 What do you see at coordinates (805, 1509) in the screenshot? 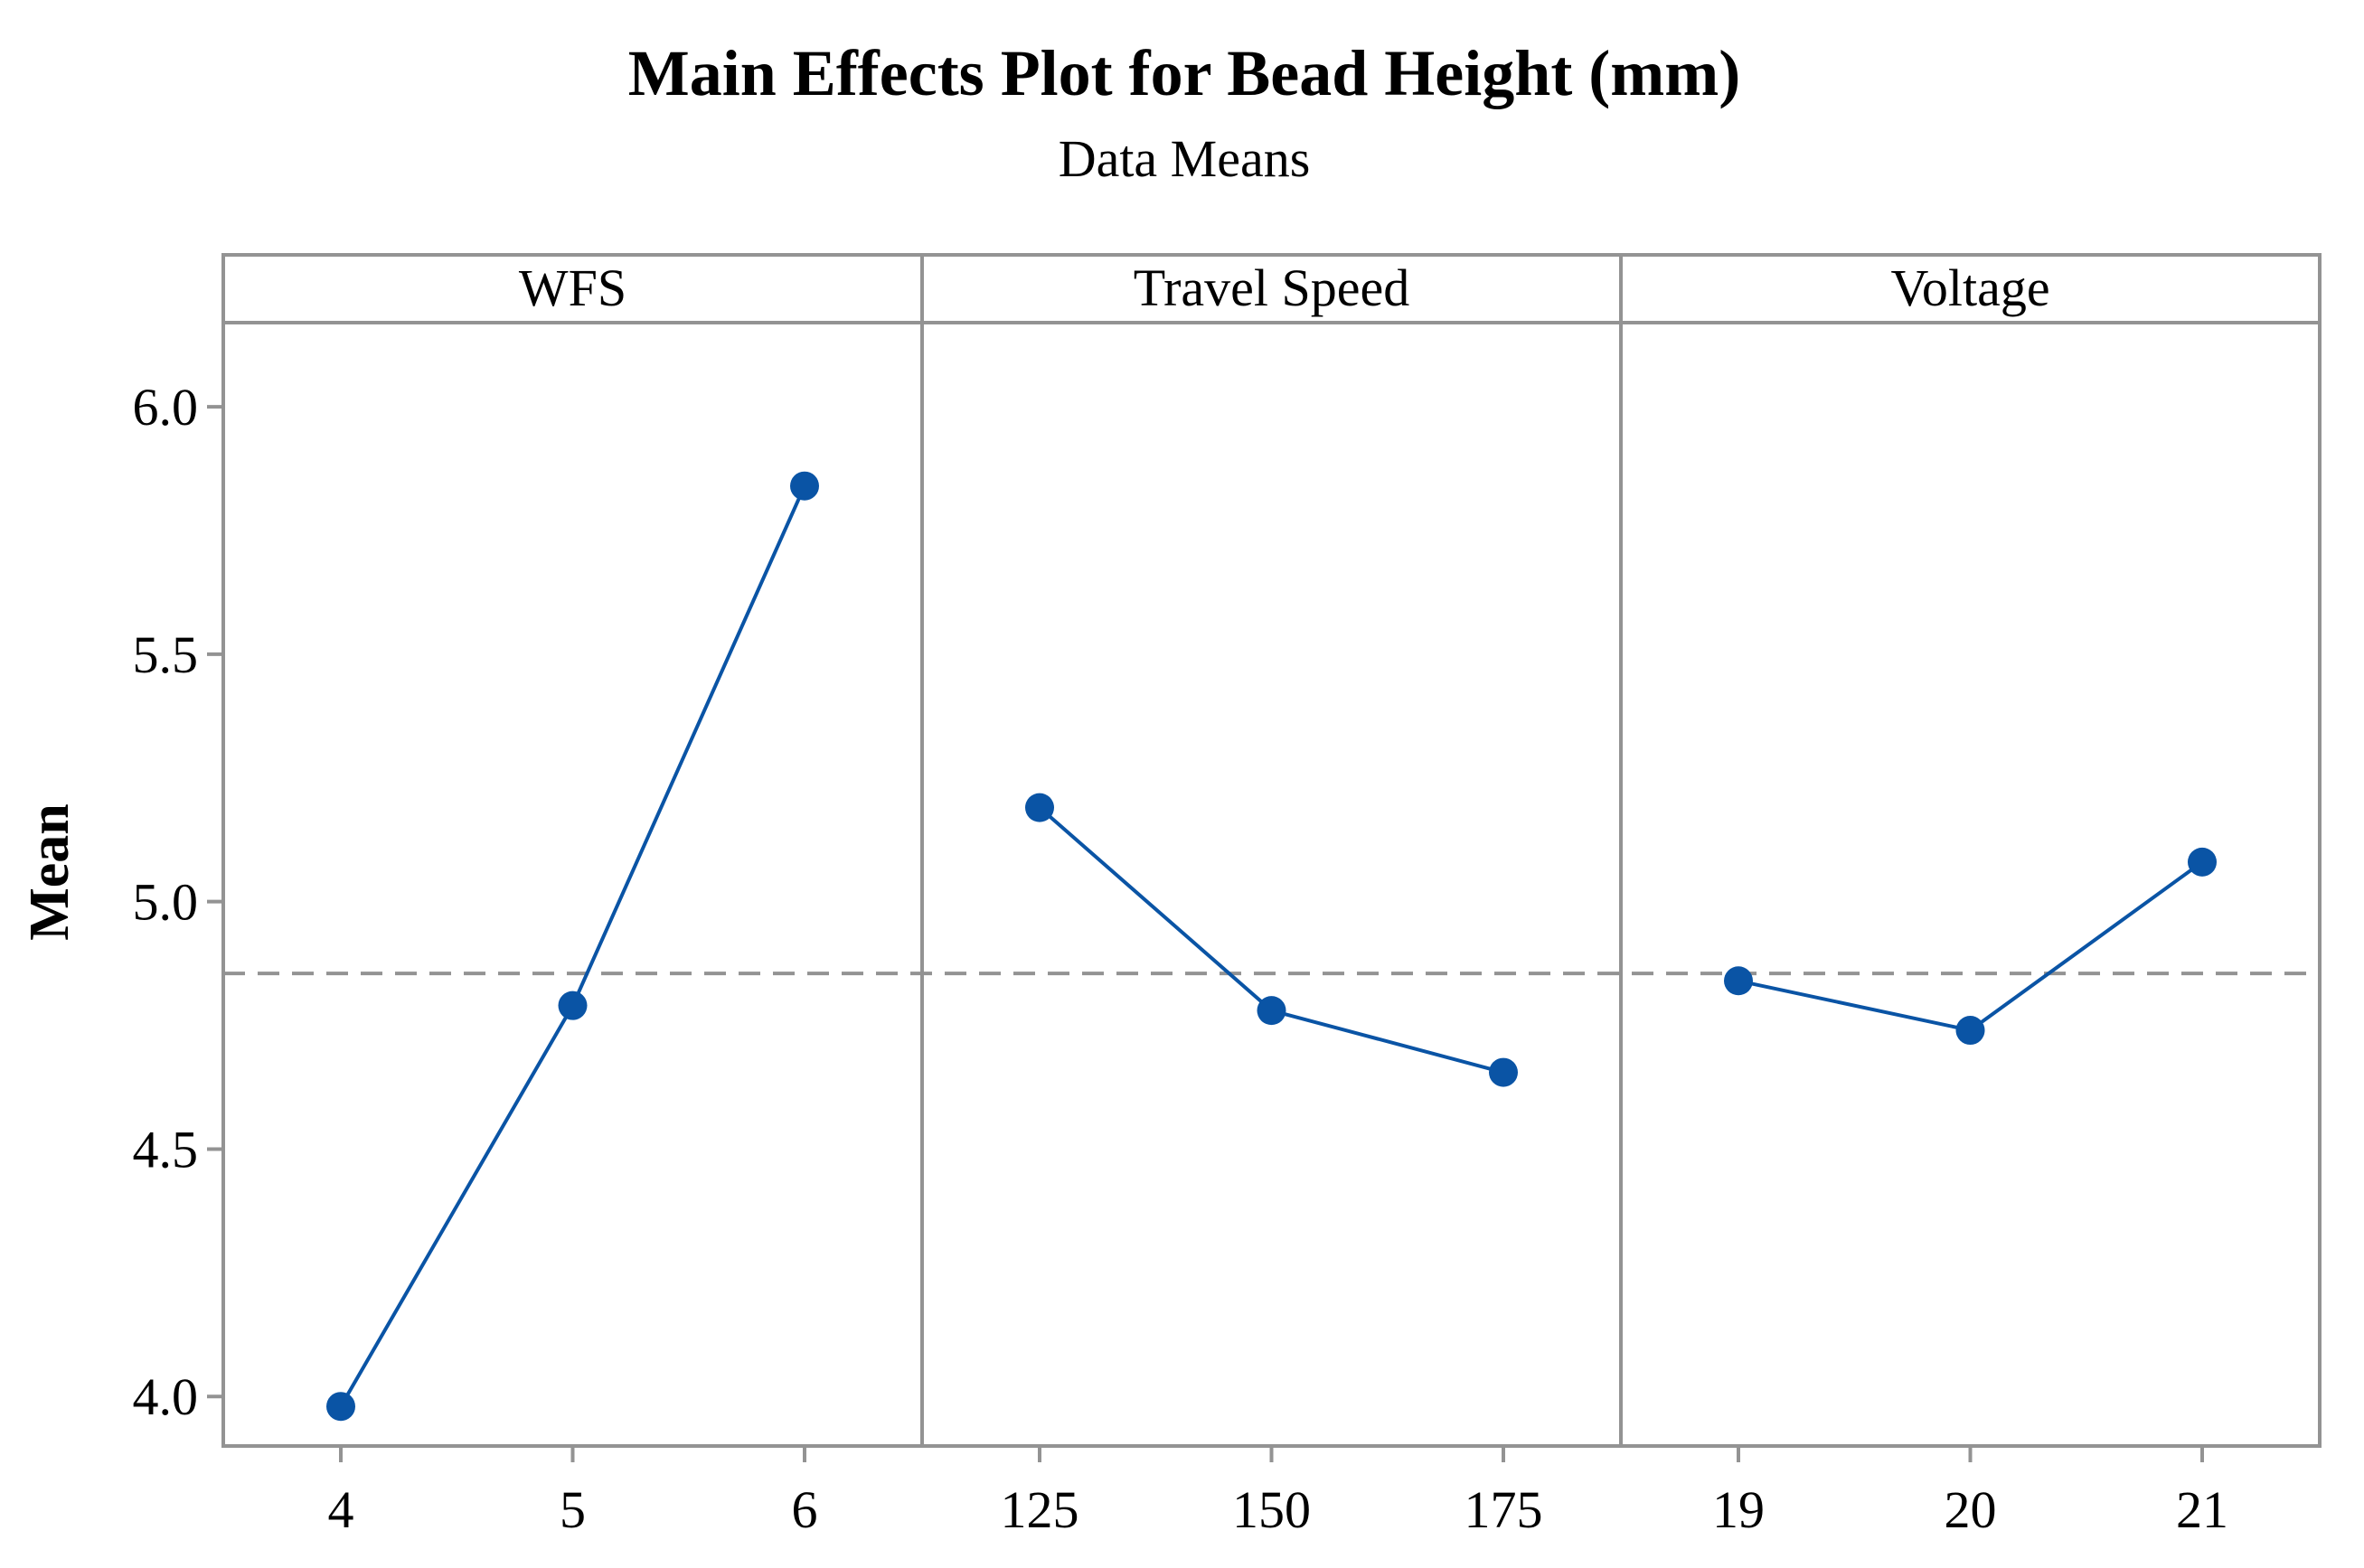
I see `x-tick-label: 6` at bounding box center [805, 1509].